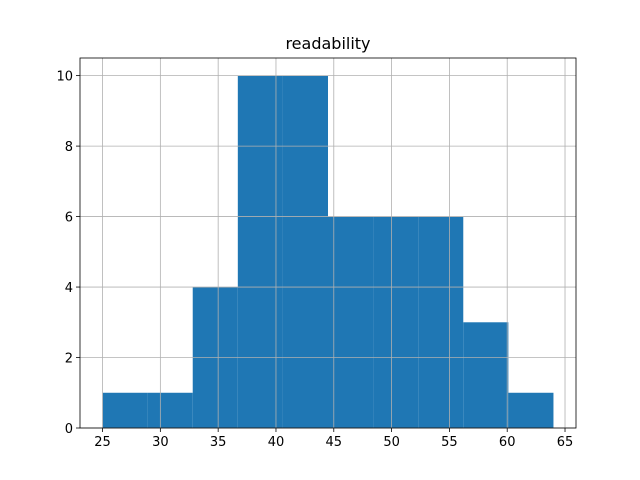 The height and width of the screenshot is (480, 640). What do you see at coordinates (64, 77) in the screenshot?
I see `y-tick-label: 10` at bounding box center [64, 77].